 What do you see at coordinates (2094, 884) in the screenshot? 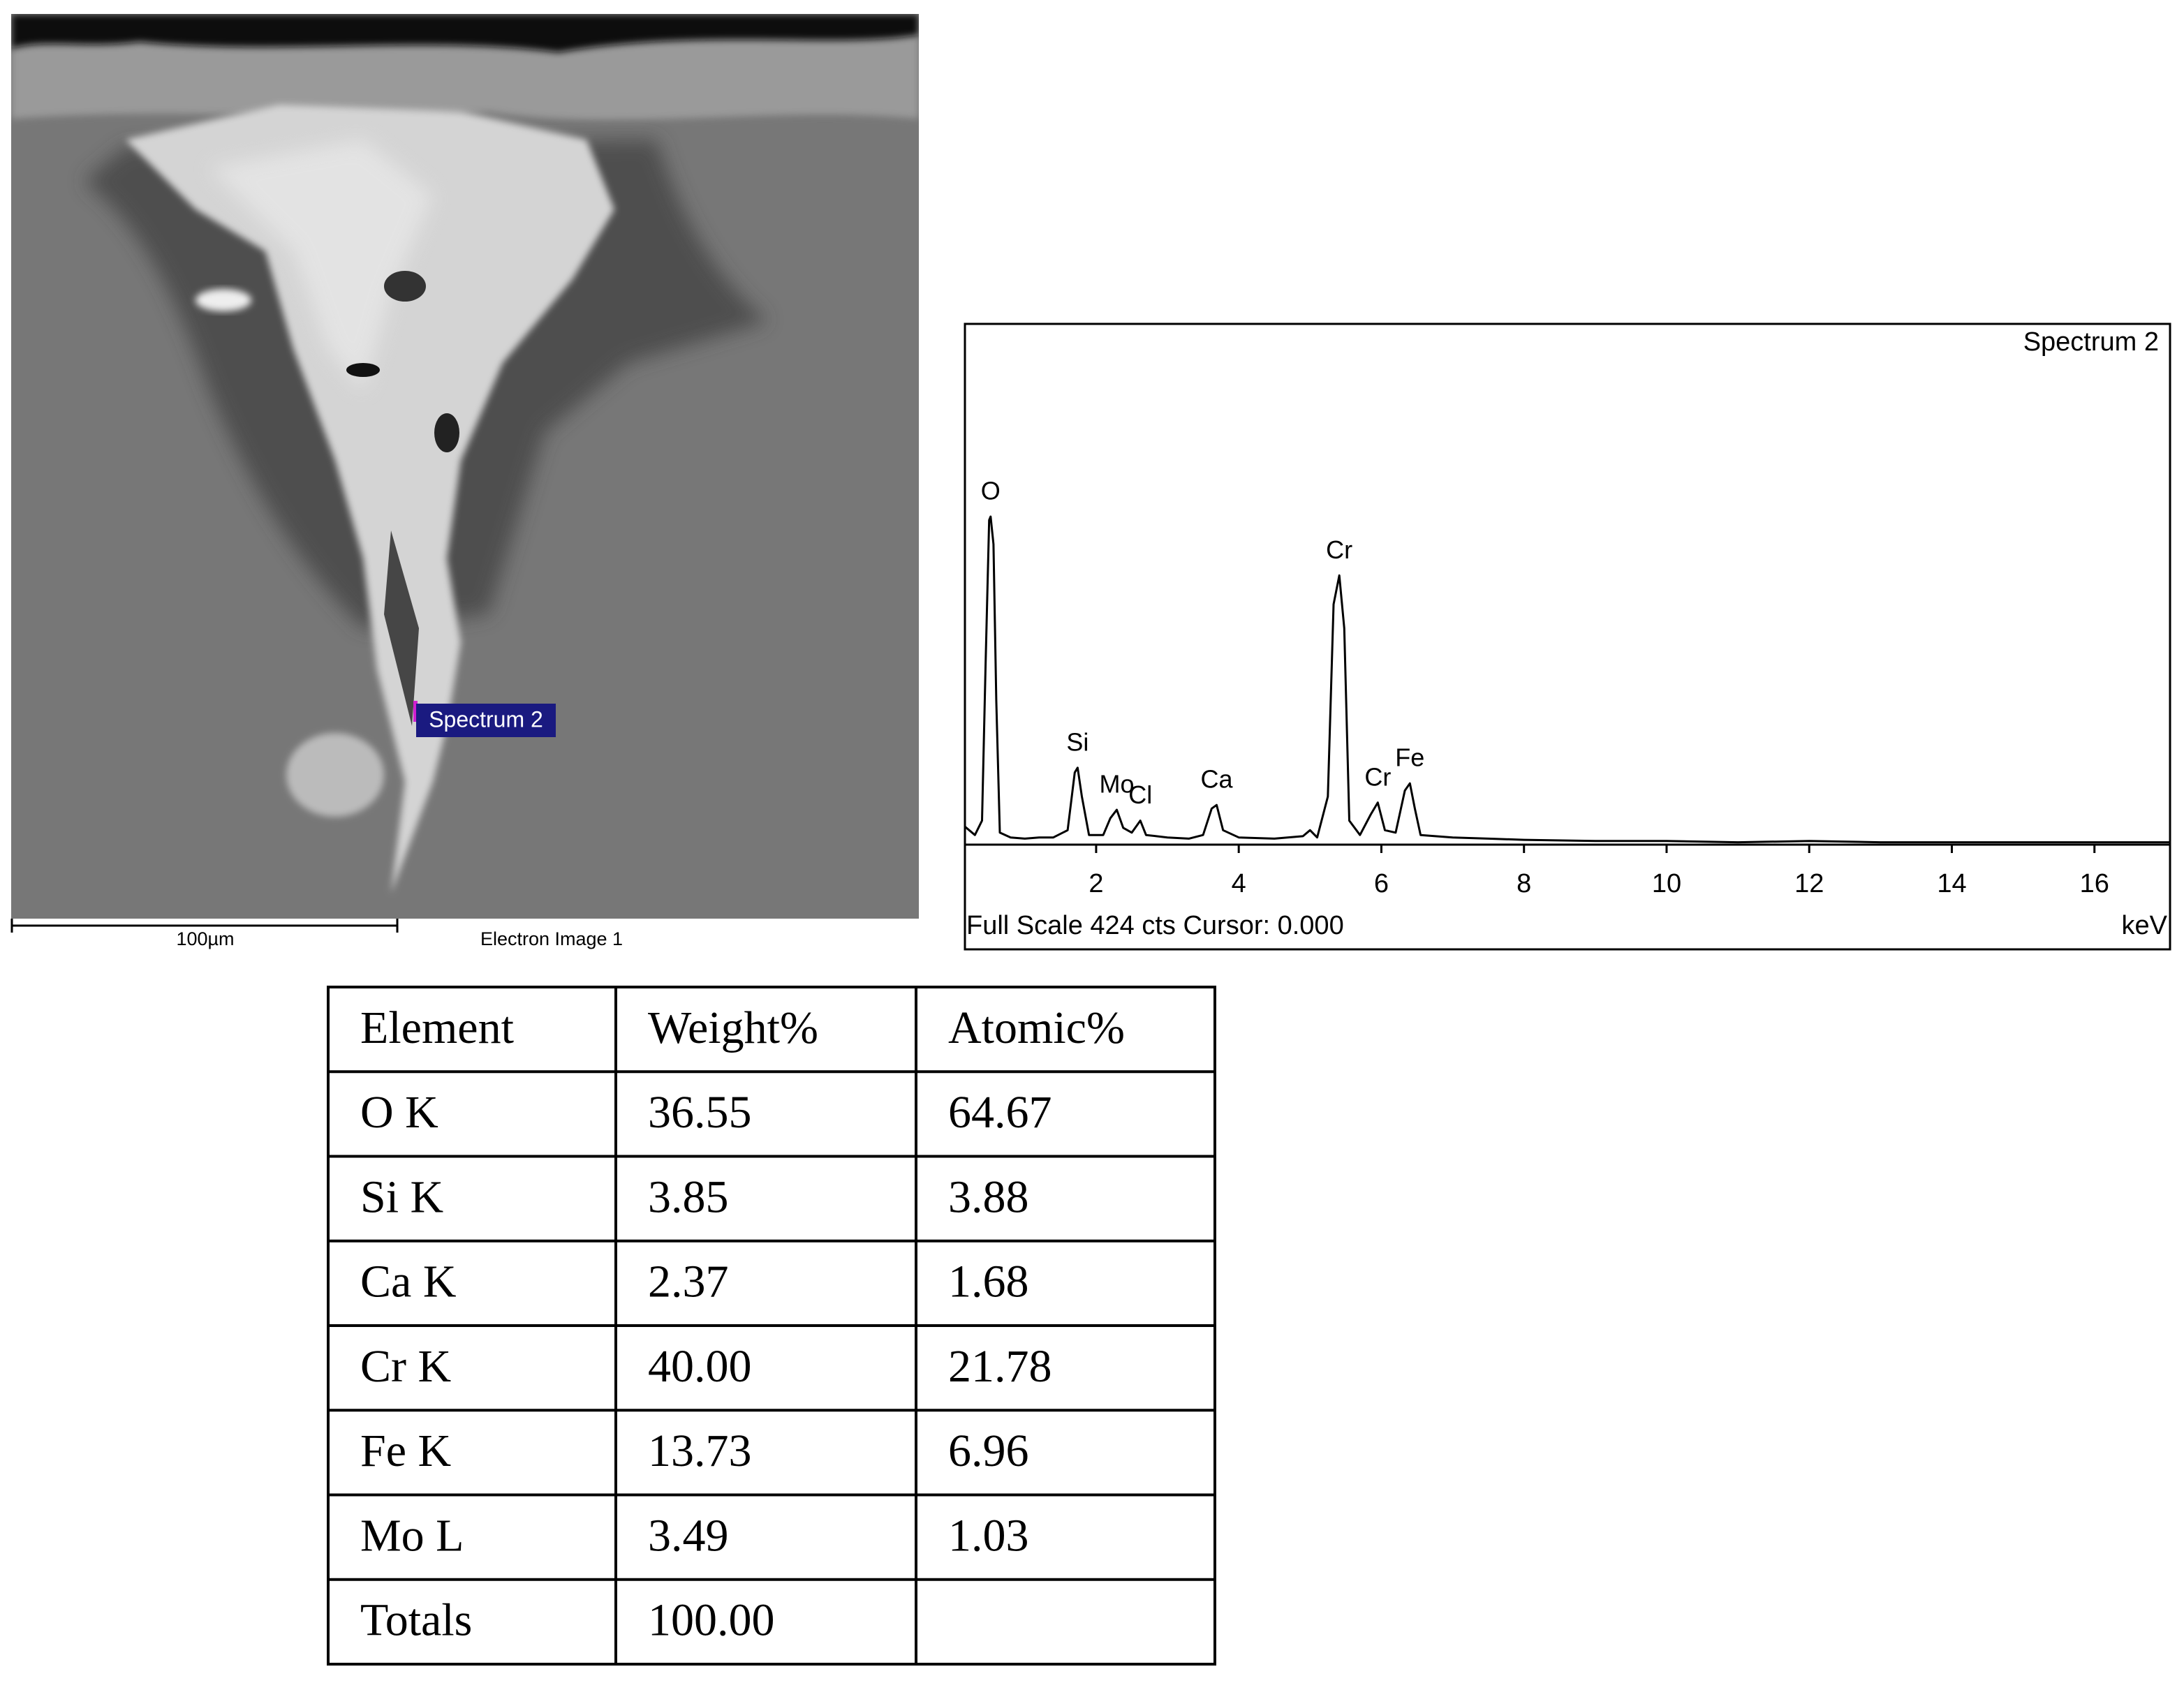
I see `x-tick-label: 16` at bounding box center [2094, 884].